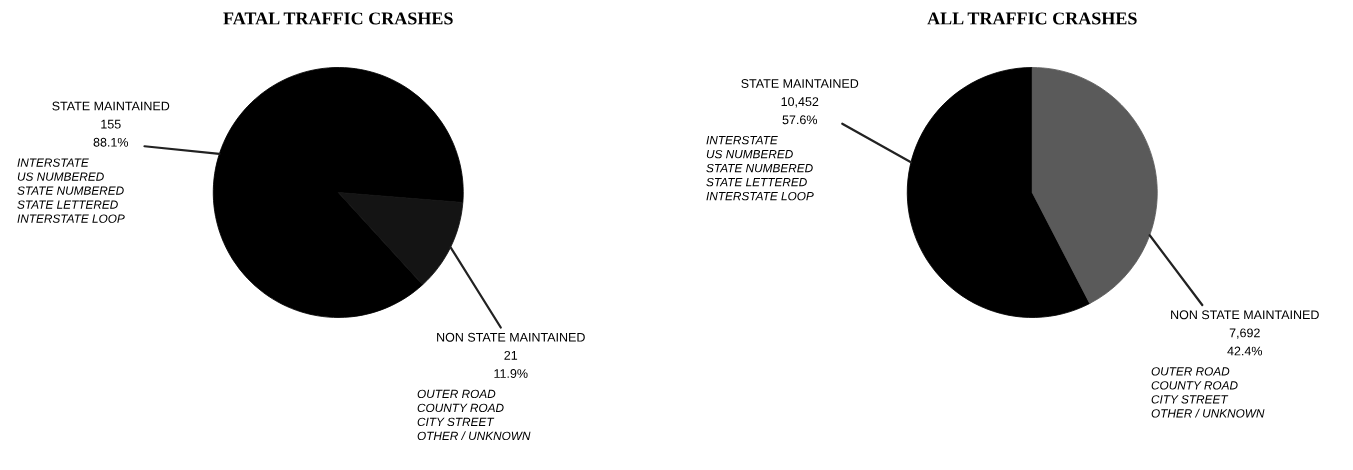 The height and width of the screenshot is (470, 1353). What do you see at coordinates (1032, 18) in the screenshot?
I see `chart-title: ALL TRAFFIC CRASHES` at bounding box center [1032, 18].